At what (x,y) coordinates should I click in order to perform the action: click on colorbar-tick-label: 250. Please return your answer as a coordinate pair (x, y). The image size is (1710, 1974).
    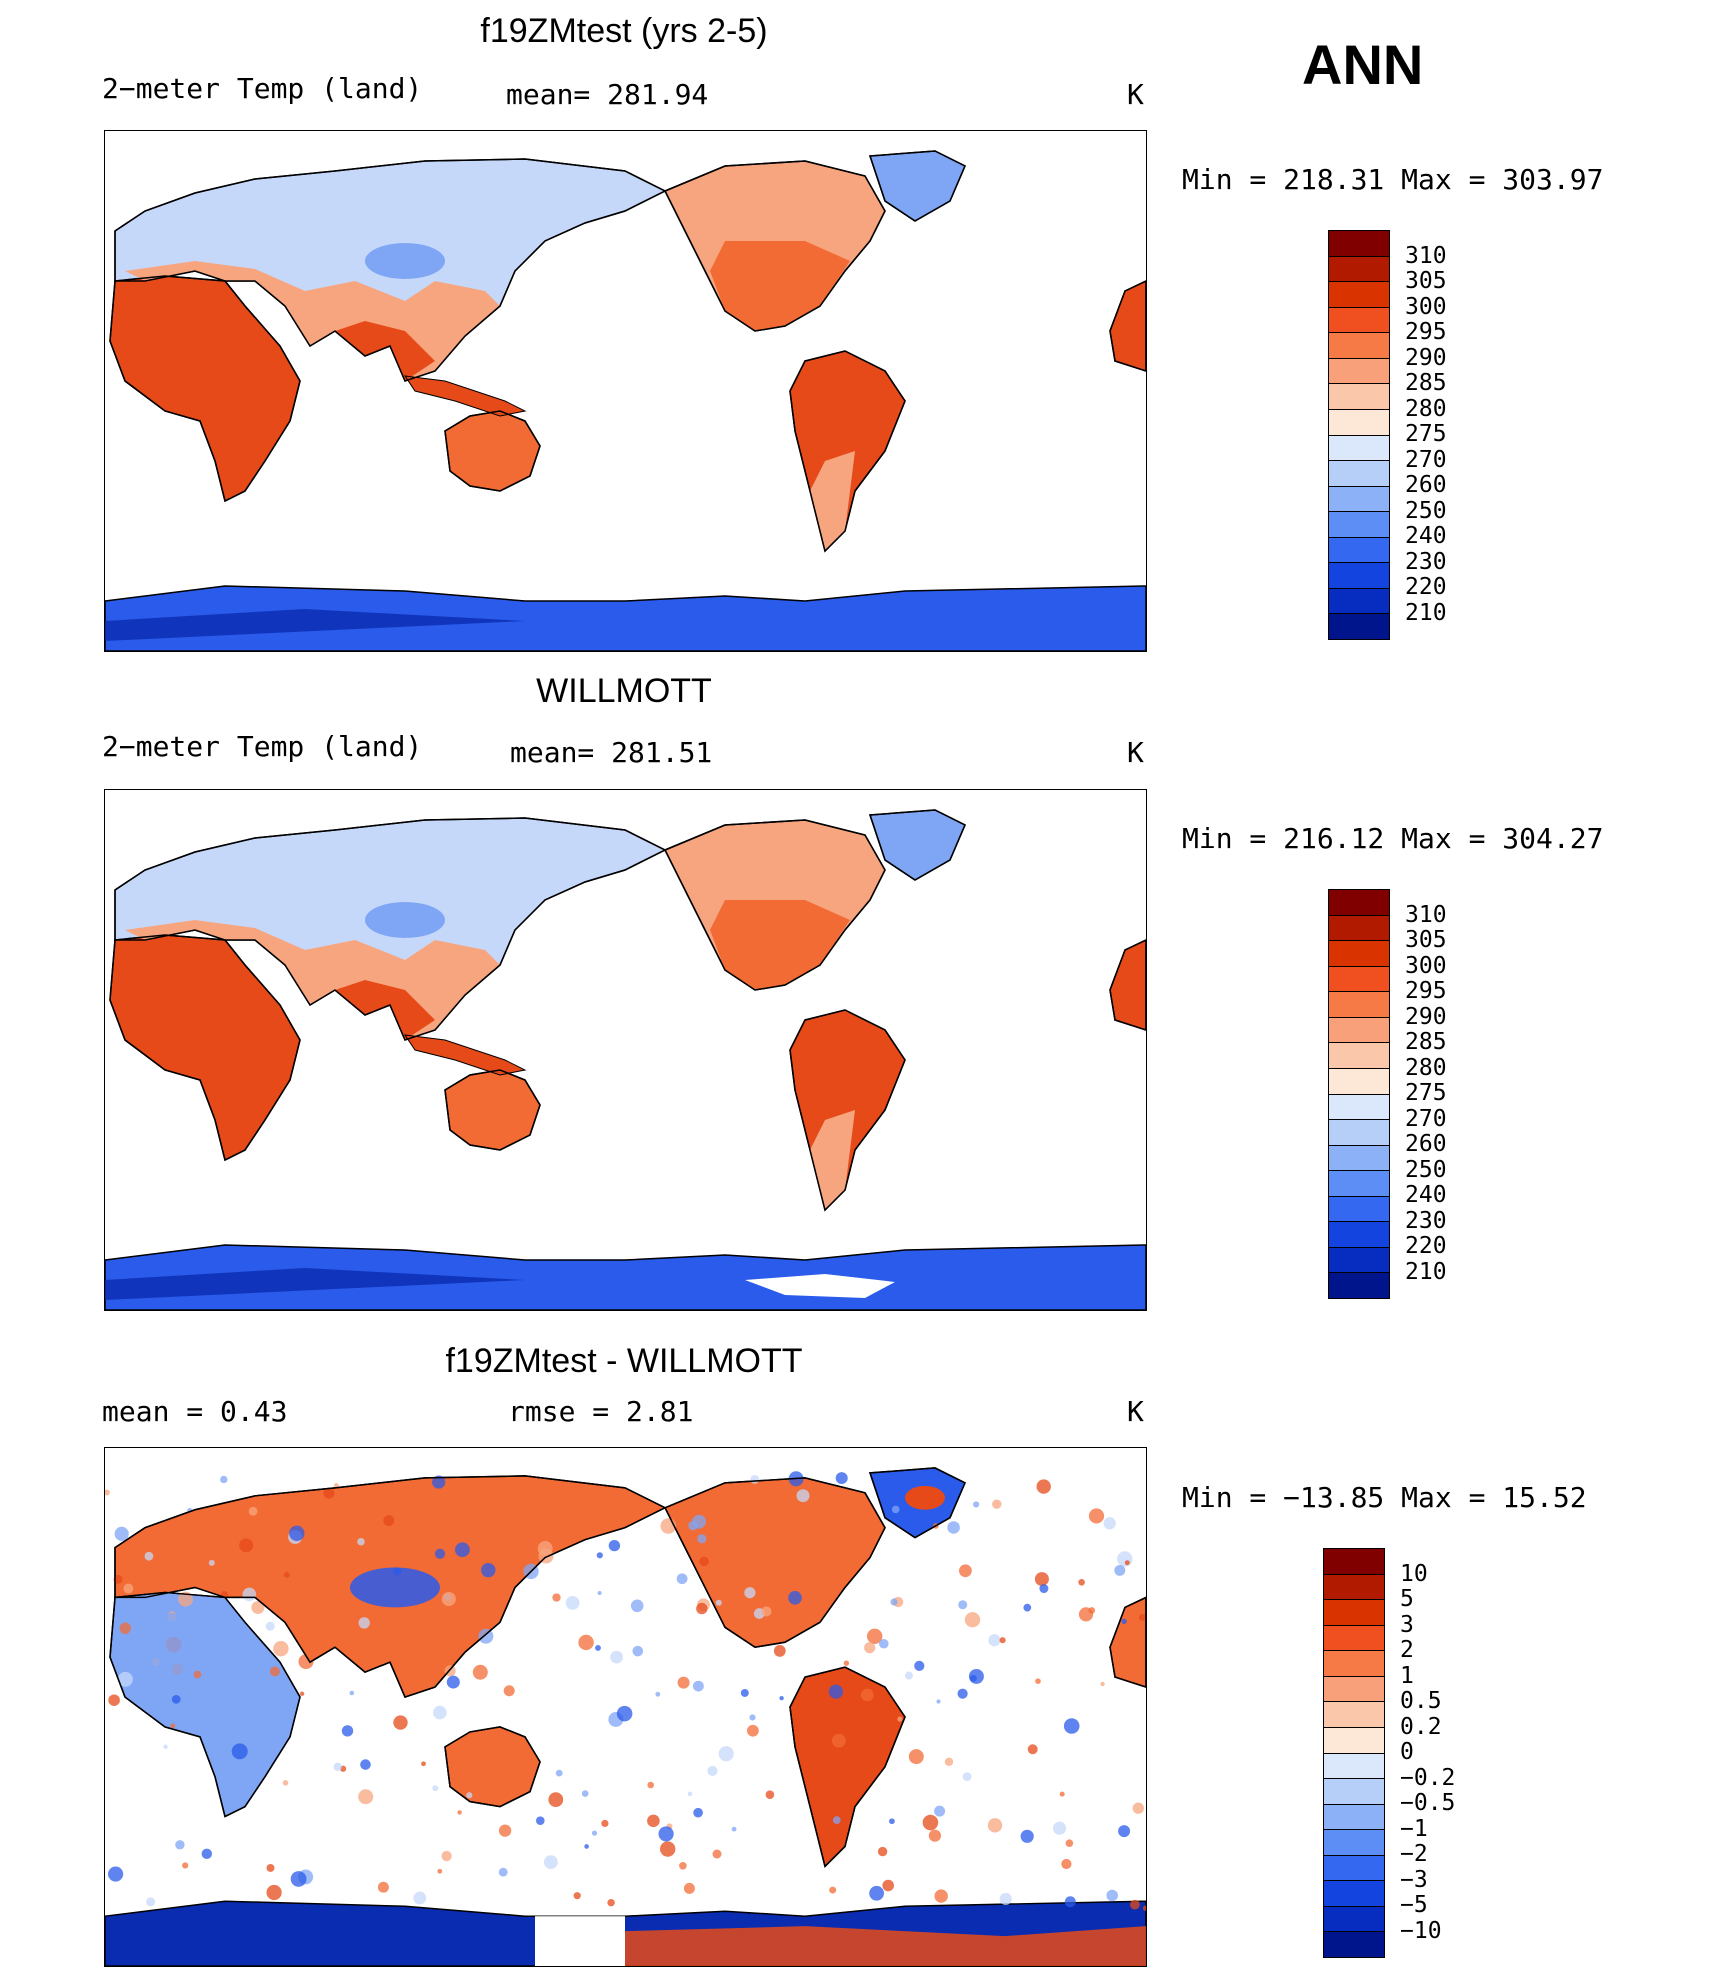
    Looking at the image, I should click on (1426, 1169).